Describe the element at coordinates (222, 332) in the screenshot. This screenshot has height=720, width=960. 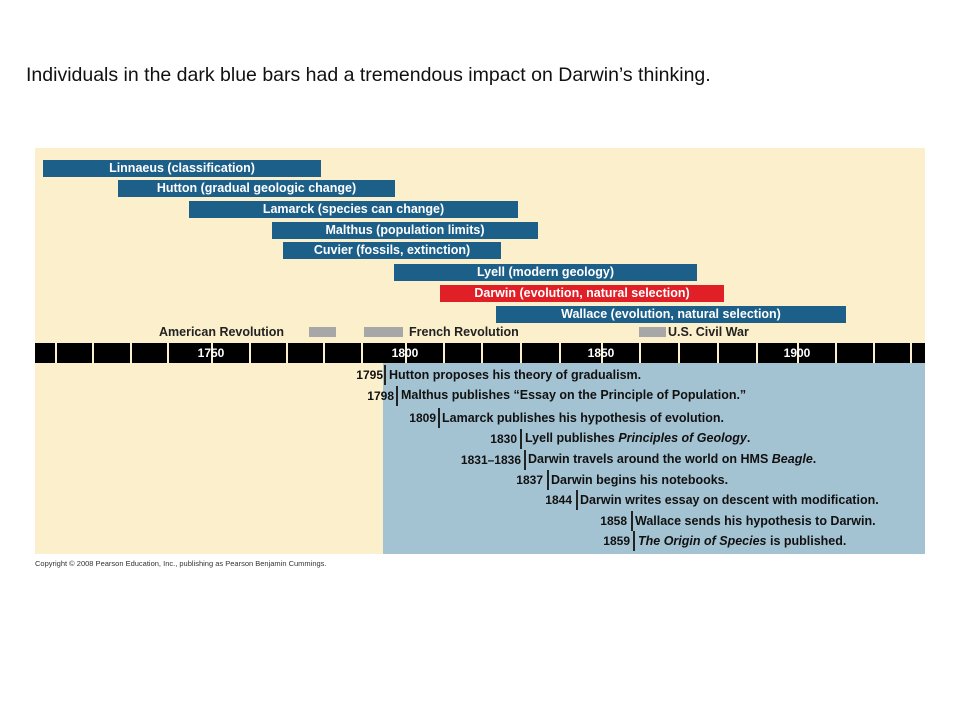
I see `american-revolution-label: American Revolution` at that location.